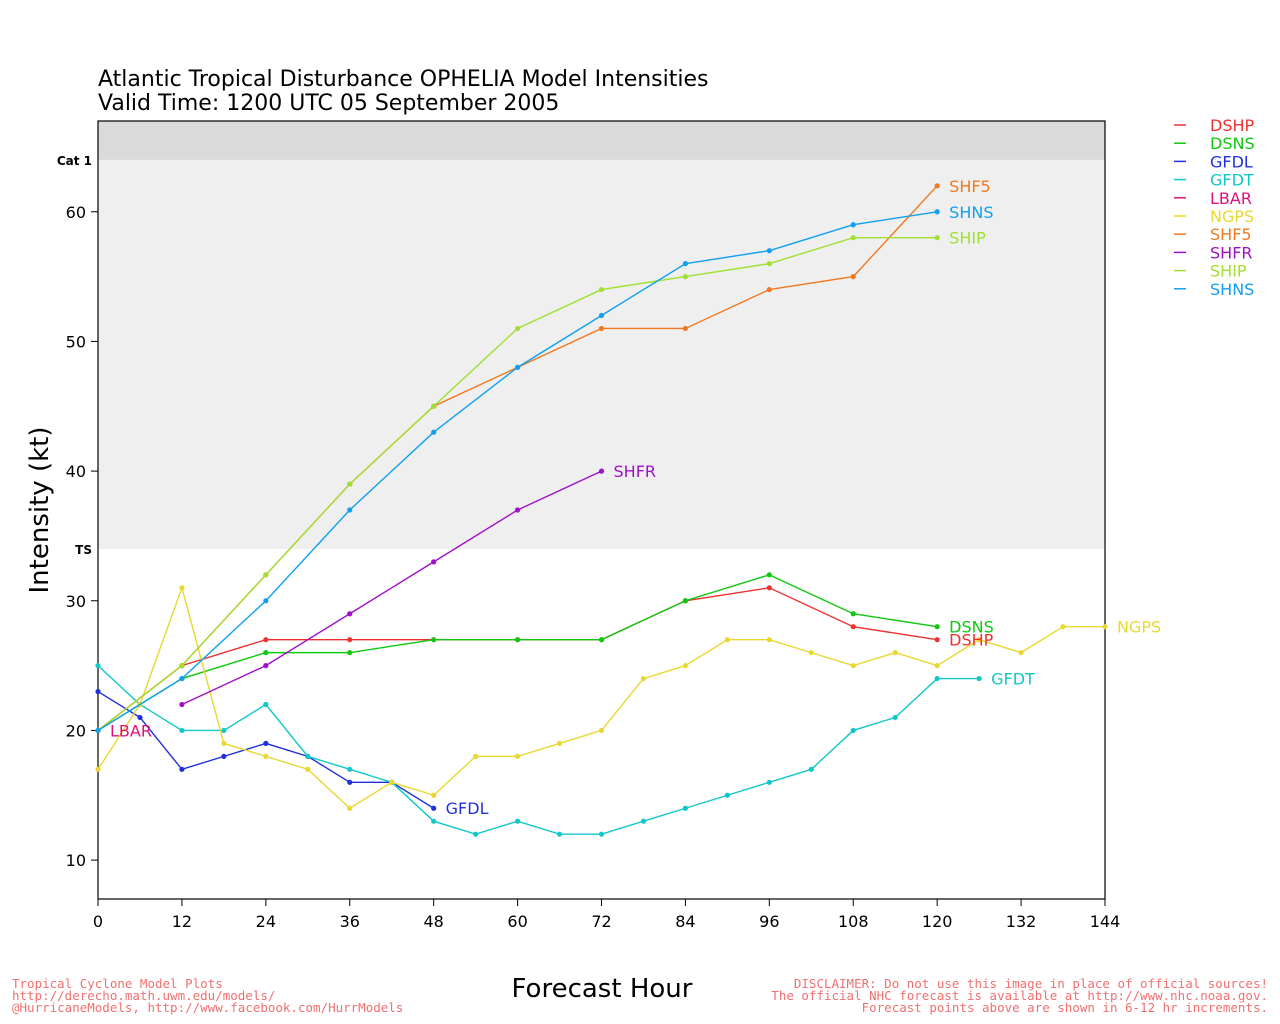 This screenshot has height=1024, width=1280. I want to click on legend-entry-ship: SHIP, so click(1228, 271).